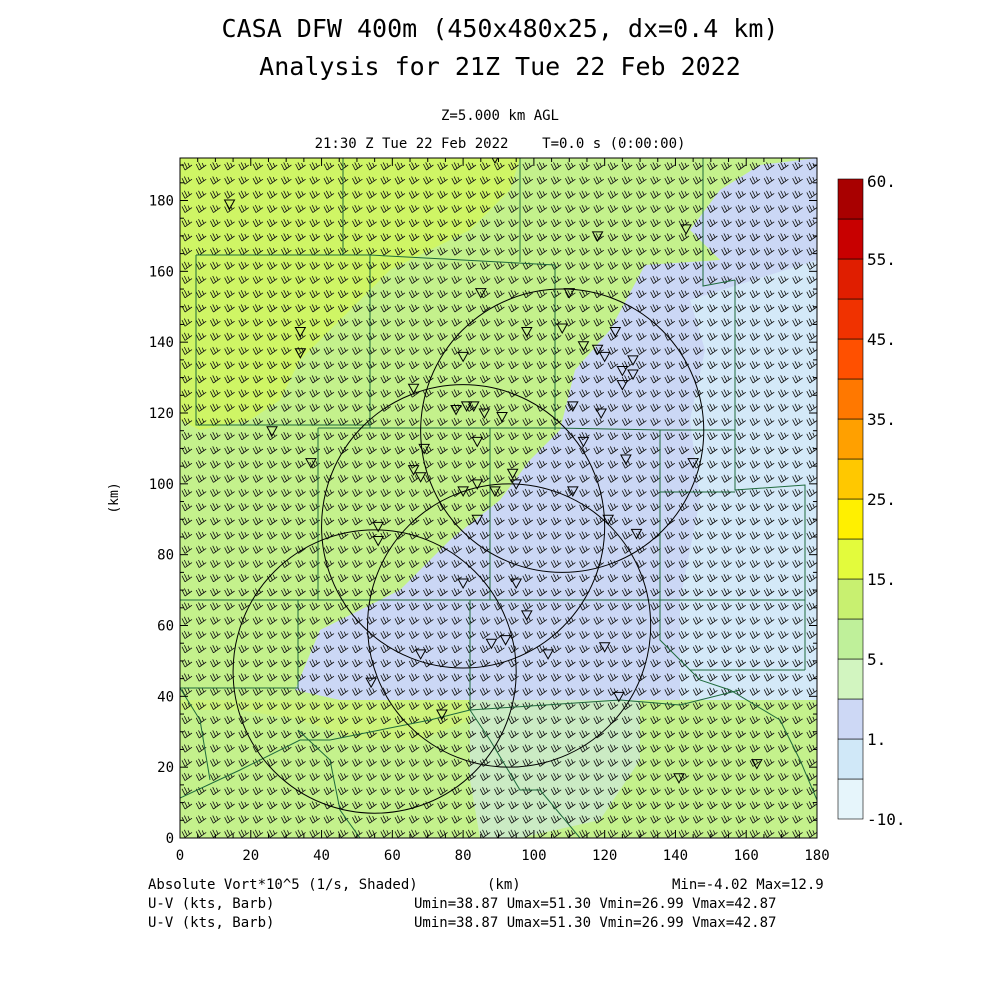 The width and height of the screenshot is (1000, 1000). I want to click on y-tick-label: 80, so click(165, 556).